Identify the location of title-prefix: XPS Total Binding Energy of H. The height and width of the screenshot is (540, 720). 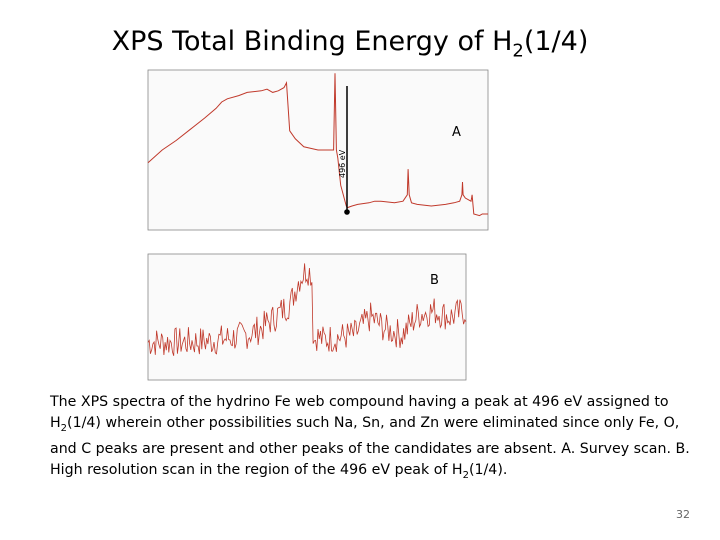
(312, 41).